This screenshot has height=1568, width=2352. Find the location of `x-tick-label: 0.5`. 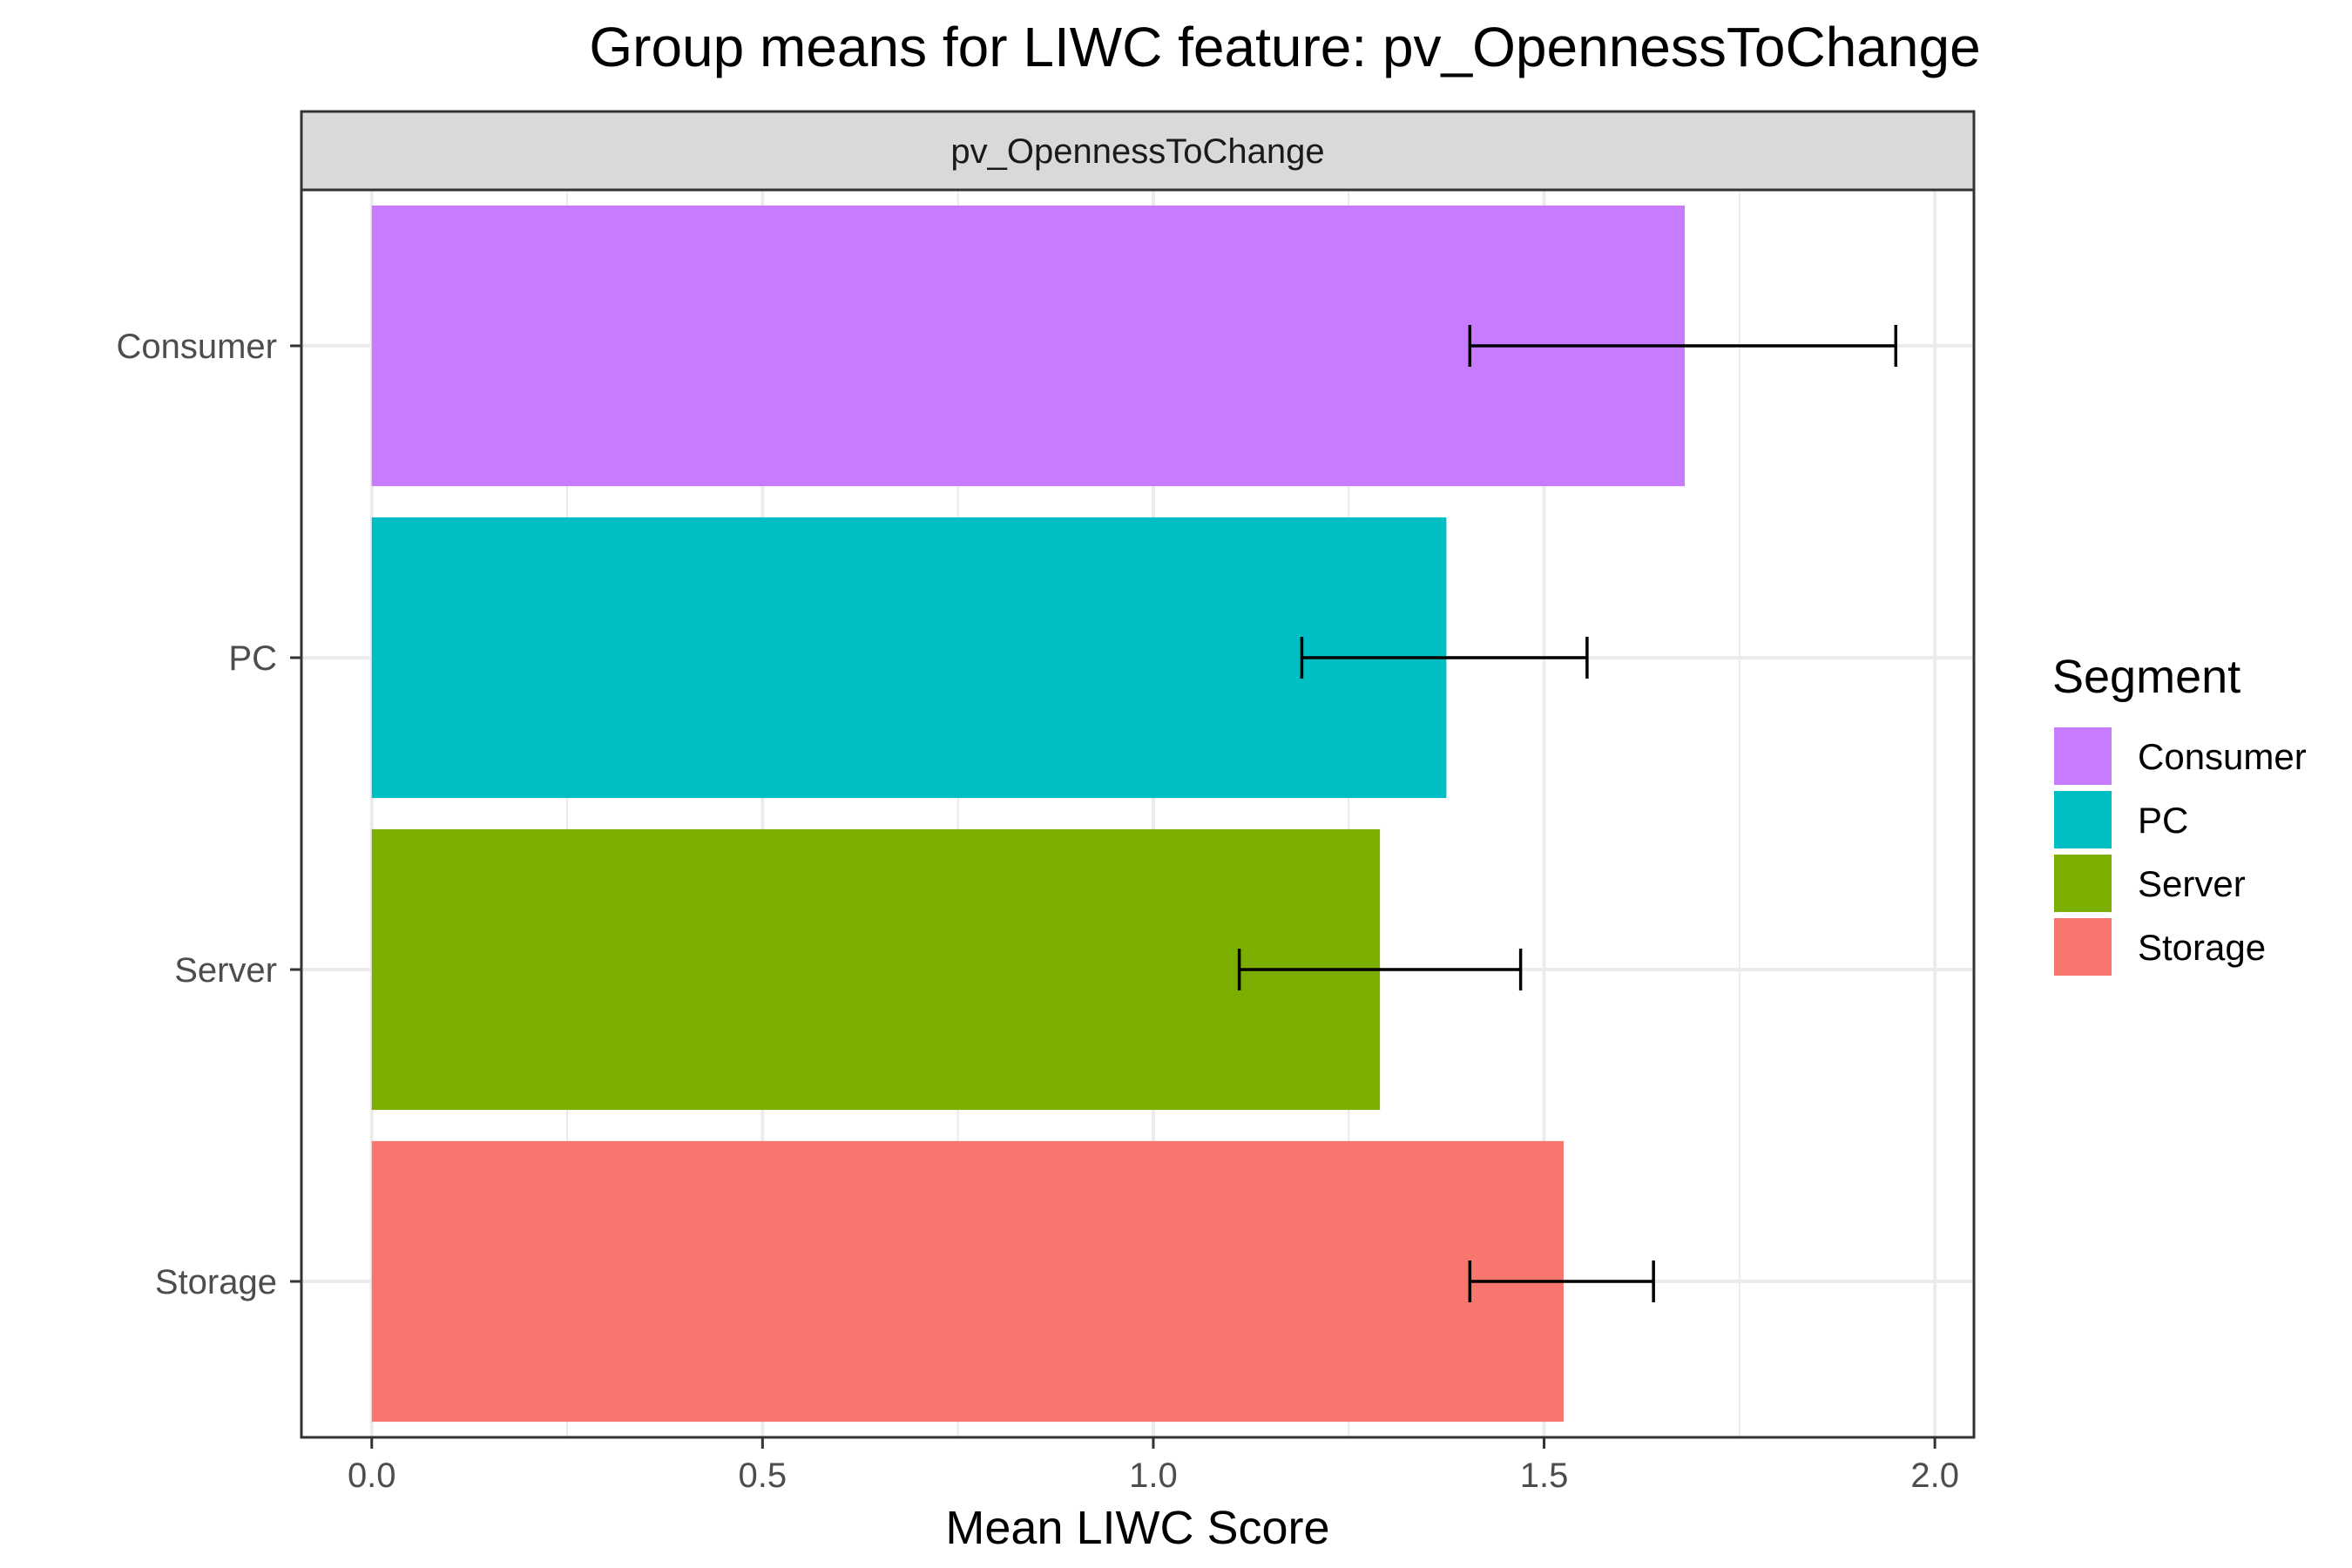

x-tick-label: 0.5 is located at coordinates (763, 1476).